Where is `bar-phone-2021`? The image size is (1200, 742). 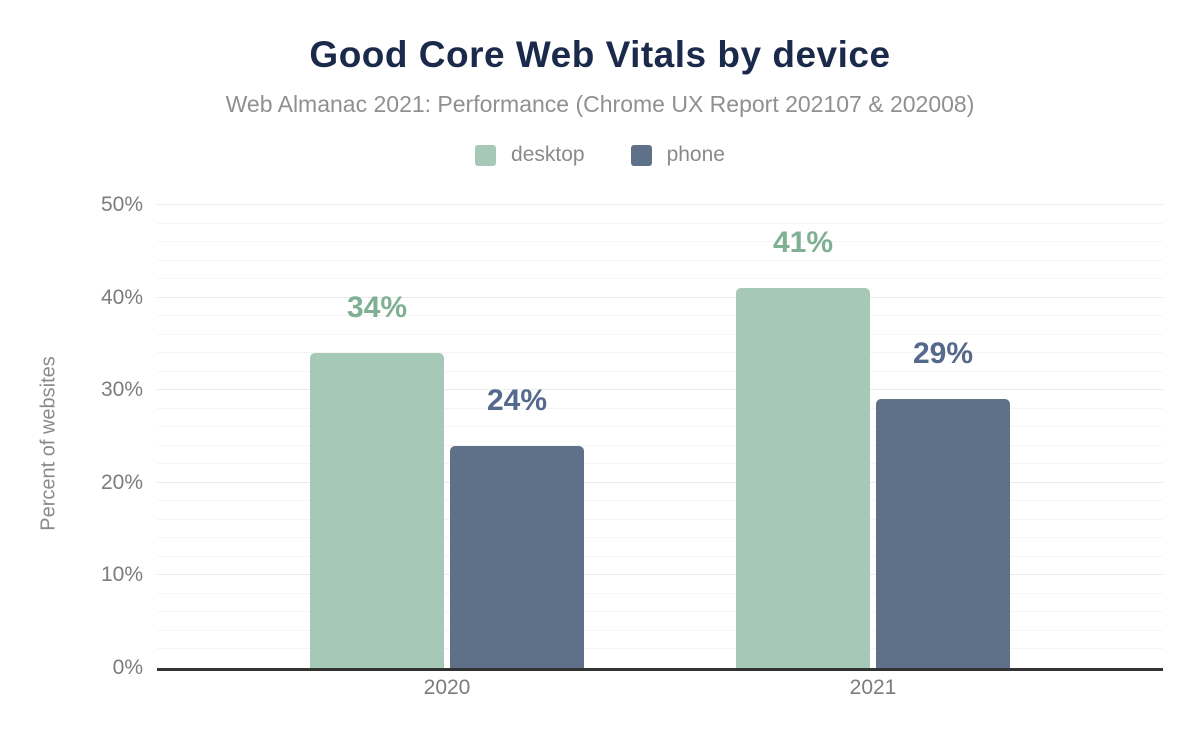 bar-phone-2021 is located at coordinates (943, 533).